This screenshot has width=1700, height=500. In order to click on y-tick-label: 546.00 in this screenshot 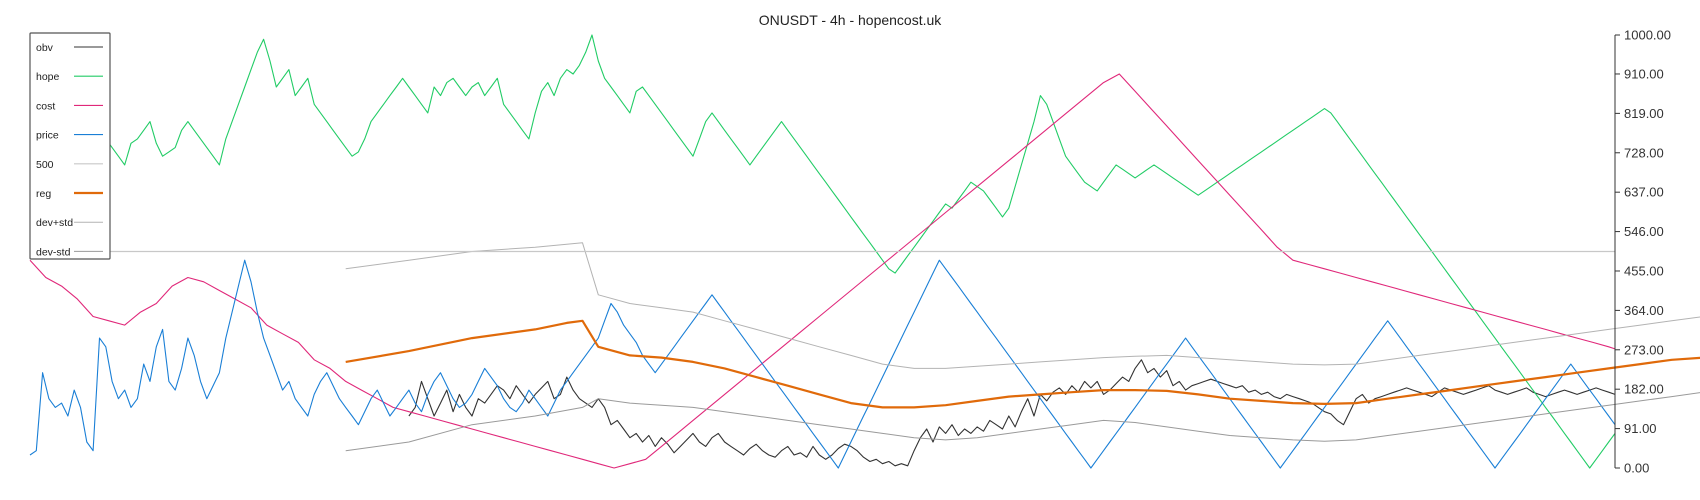, I will do `click(1644, 231)`.